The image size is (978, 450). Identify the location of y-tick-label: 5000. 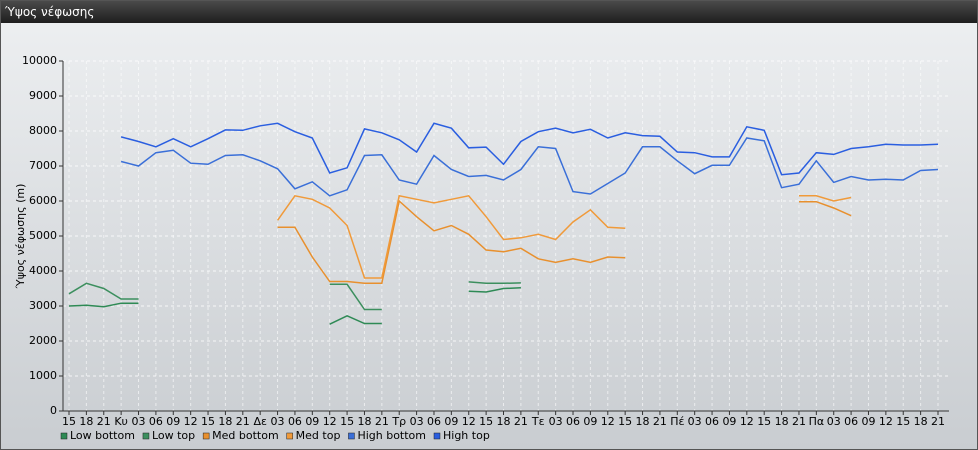
(43, 235).